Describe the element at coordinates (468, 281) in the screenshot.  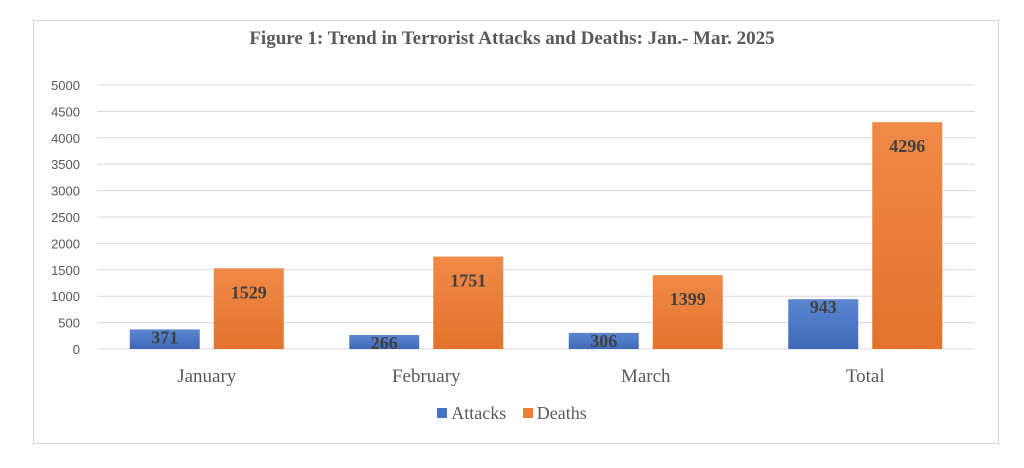
I see `data-label-deaths: 1751` at that location.